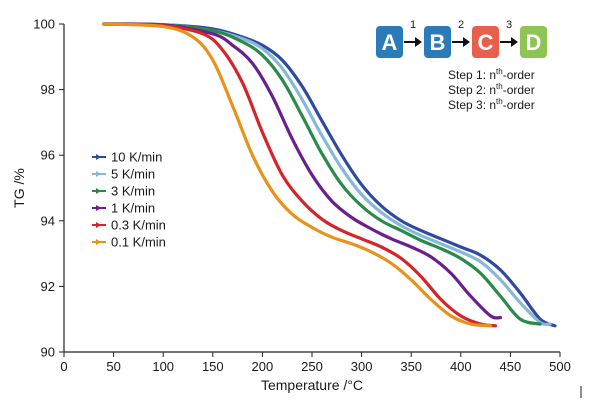  I want to click on diagram-node-c, so click(485, 42).